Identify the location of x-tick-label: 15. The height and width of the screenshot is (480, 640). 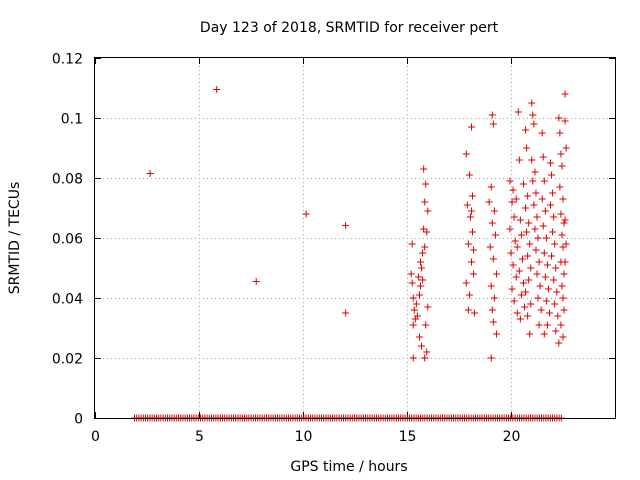
(408, 437).